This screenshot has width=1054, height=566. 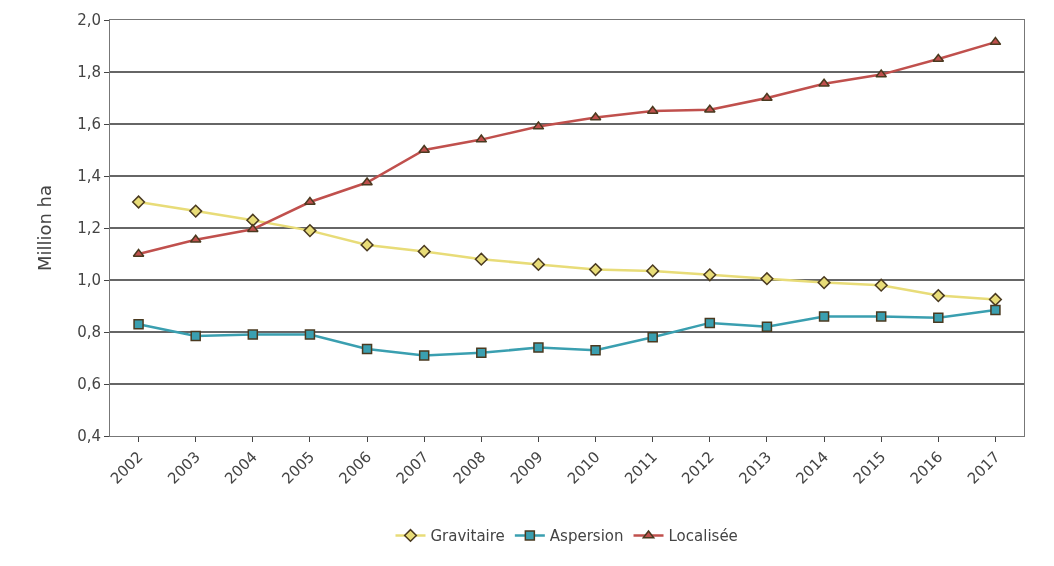 I want to click on legend-label: Localisée, so click(x=703, y=536).